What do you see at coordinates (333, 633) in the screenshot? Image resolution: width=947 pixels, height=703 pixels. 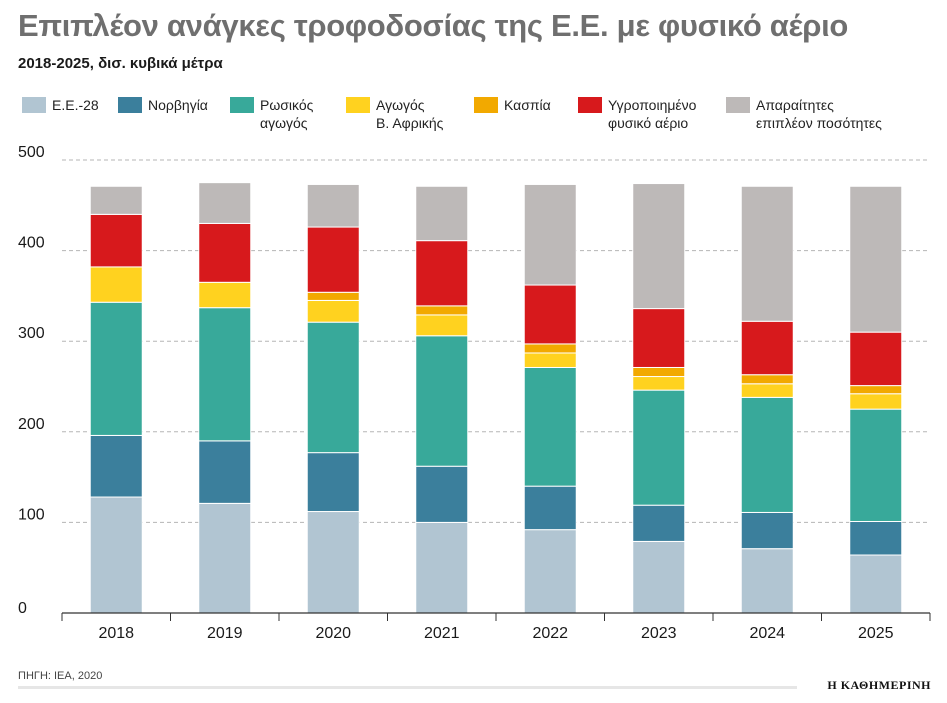 I see `x-tick-label: 2020` at bounding box center [333, 633].